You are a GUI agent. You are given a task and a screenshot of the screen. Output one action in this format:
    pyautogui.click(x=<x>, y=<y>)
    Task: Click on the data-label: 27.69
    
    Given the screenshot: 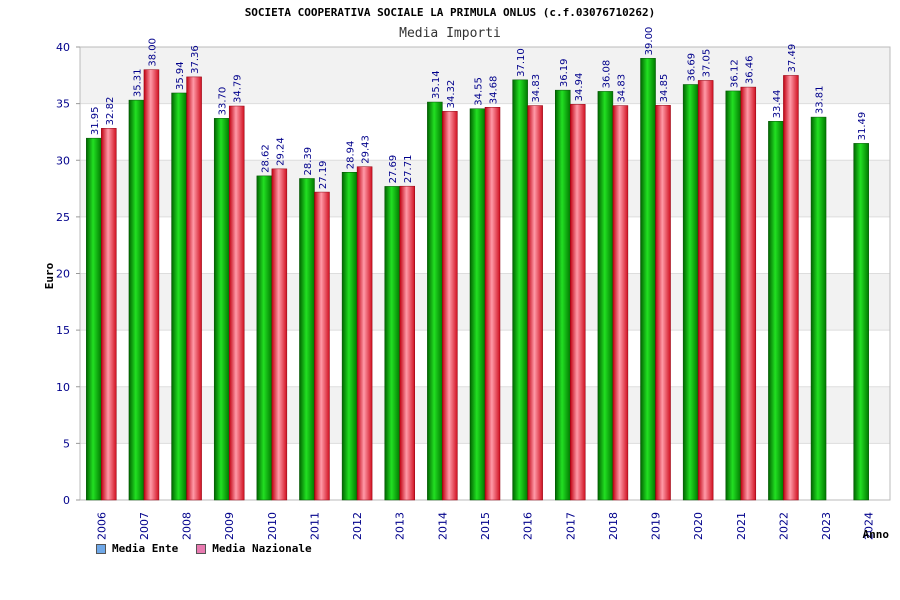 What is the action you would take?
    pyautogui.click(x=393, y=169)
    